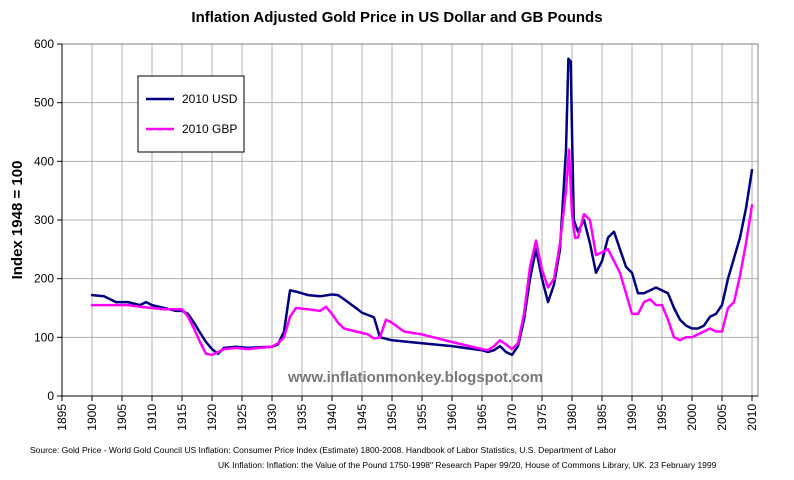 The height and width of the screenshot is (480, 794). What do you see at coordinates (422, 417) in the screenshot?
I see `x-tick-label: 1955` at bounding box center [422, 417].